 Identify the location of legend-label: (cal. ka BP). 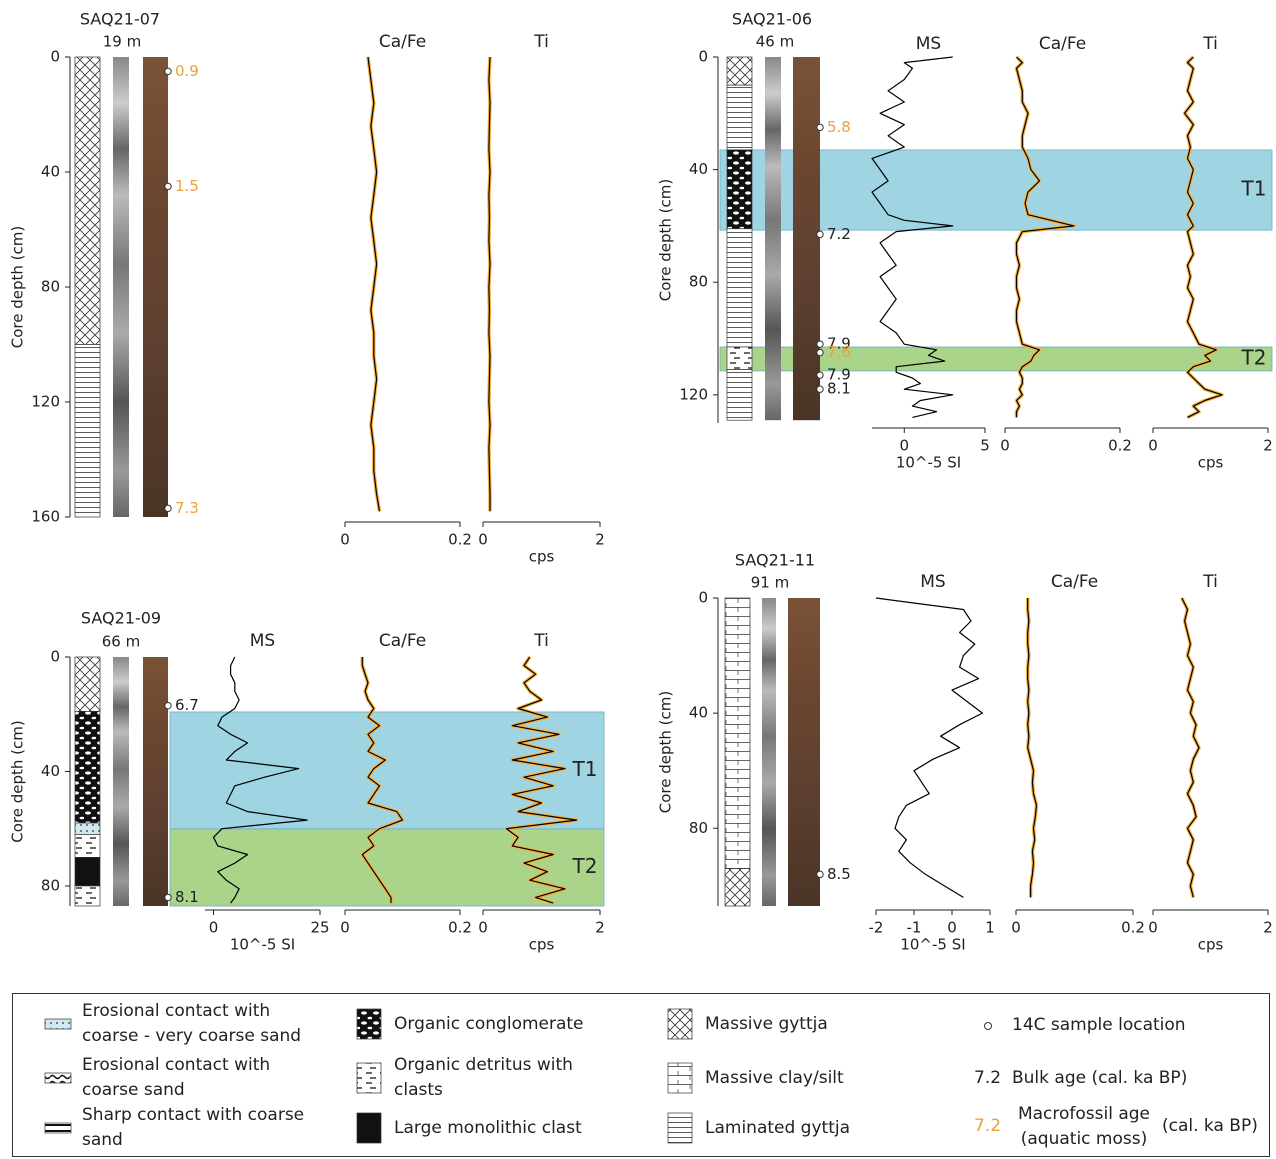
(1210, 1126).